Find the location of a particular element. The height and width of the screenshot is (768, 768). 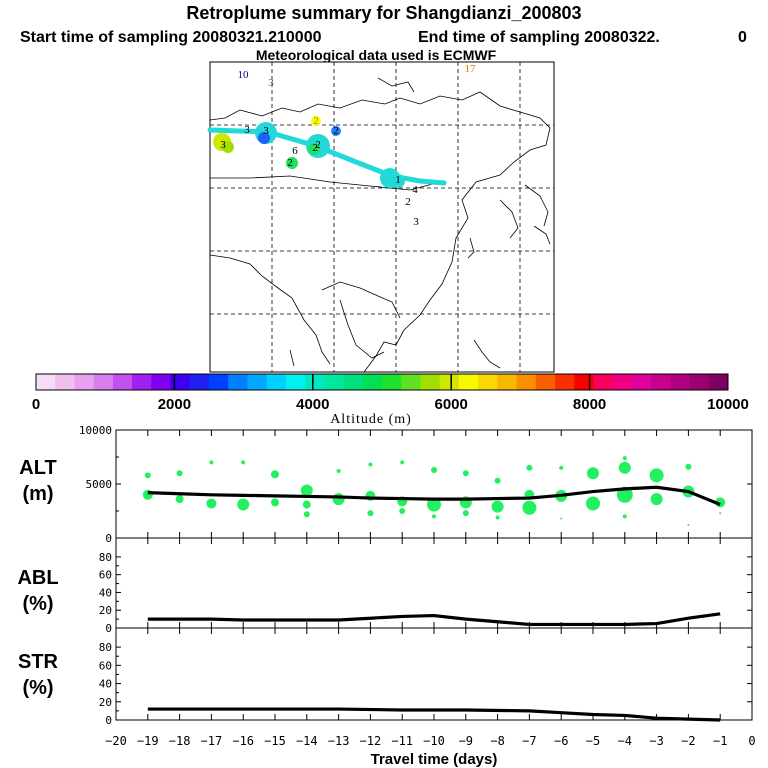

y-tick-label: 20 is located at coordinates (105, 702).